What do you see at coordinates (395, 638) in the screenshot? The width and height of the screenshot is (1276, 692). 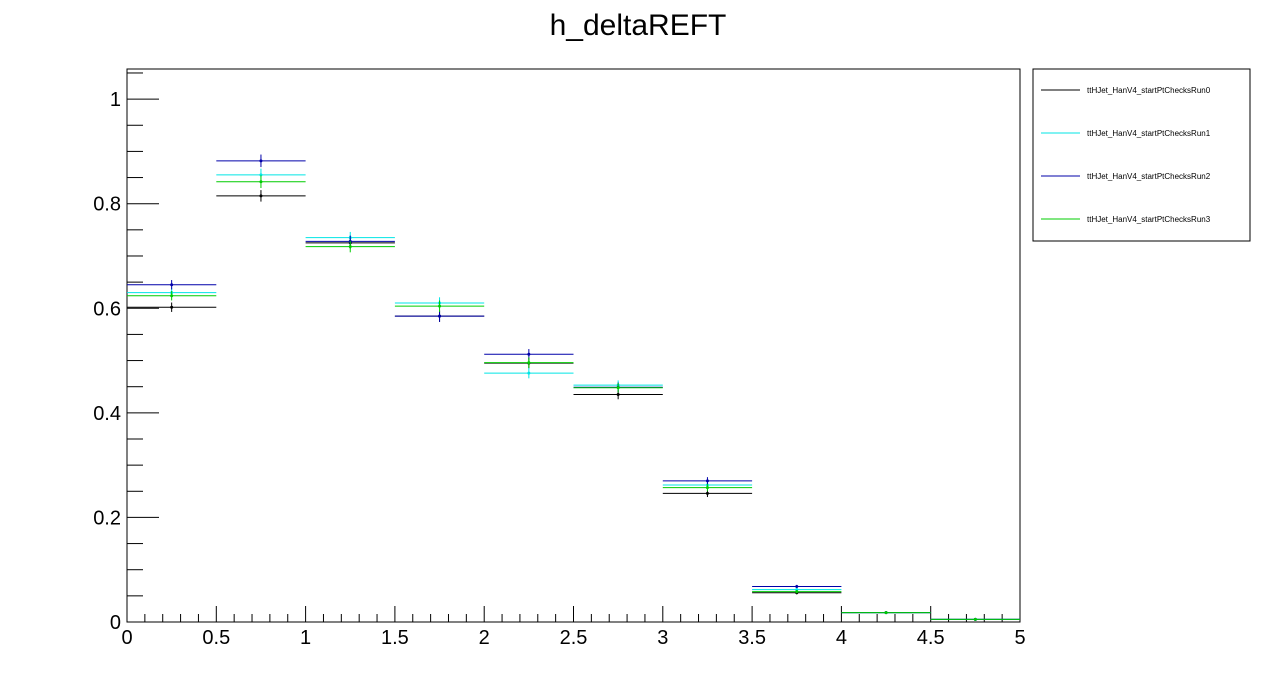 I see `x-tick-label: 1.5` at bounding box center [395, 638].